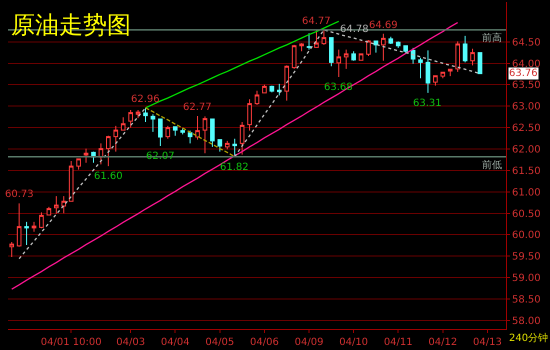 This screenshot has width=550, height=350. I want to click on y-tick-label: 64.50, so click(526, 42).